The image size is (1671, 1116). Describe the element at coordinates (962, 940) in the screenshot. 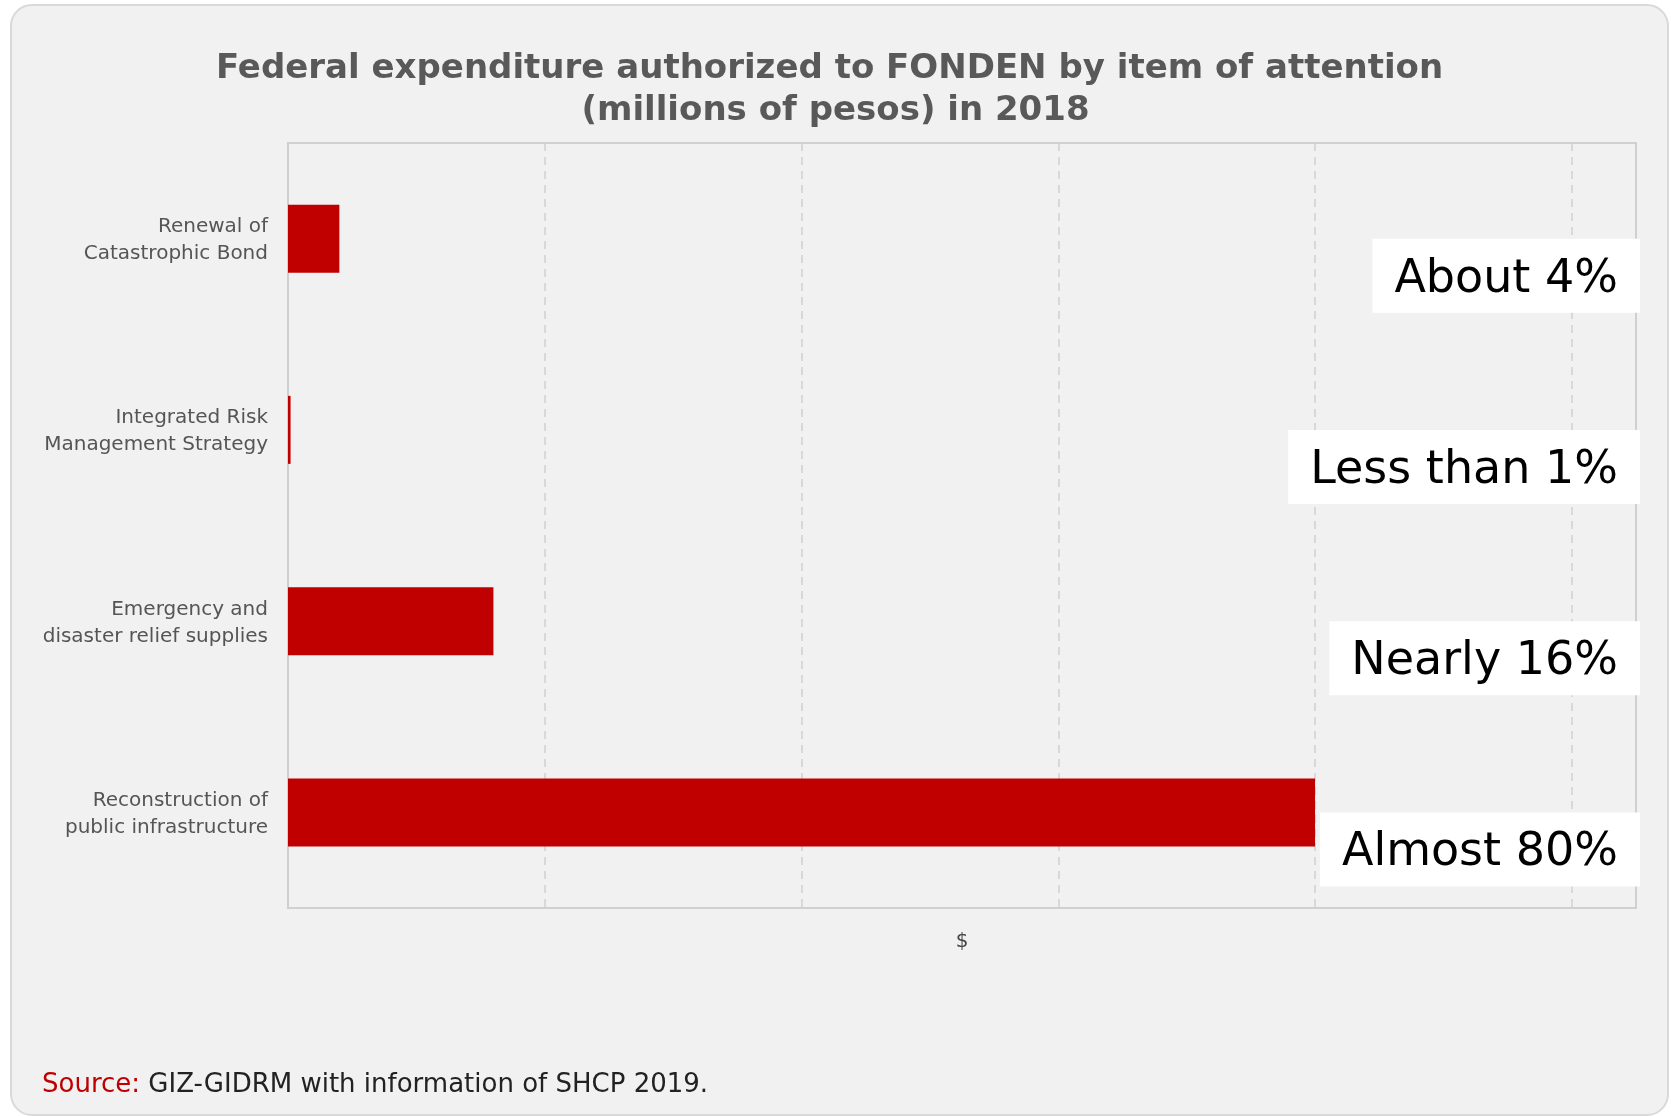

I see `x-axis-title: $` at that location.